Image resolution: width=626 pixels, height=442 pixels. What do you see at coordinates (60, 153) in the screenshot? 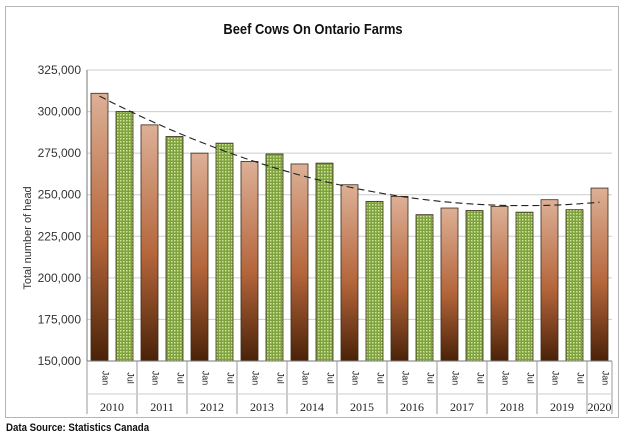
I see `y-tick-label: 275,000` at bounding box center [60, 153].